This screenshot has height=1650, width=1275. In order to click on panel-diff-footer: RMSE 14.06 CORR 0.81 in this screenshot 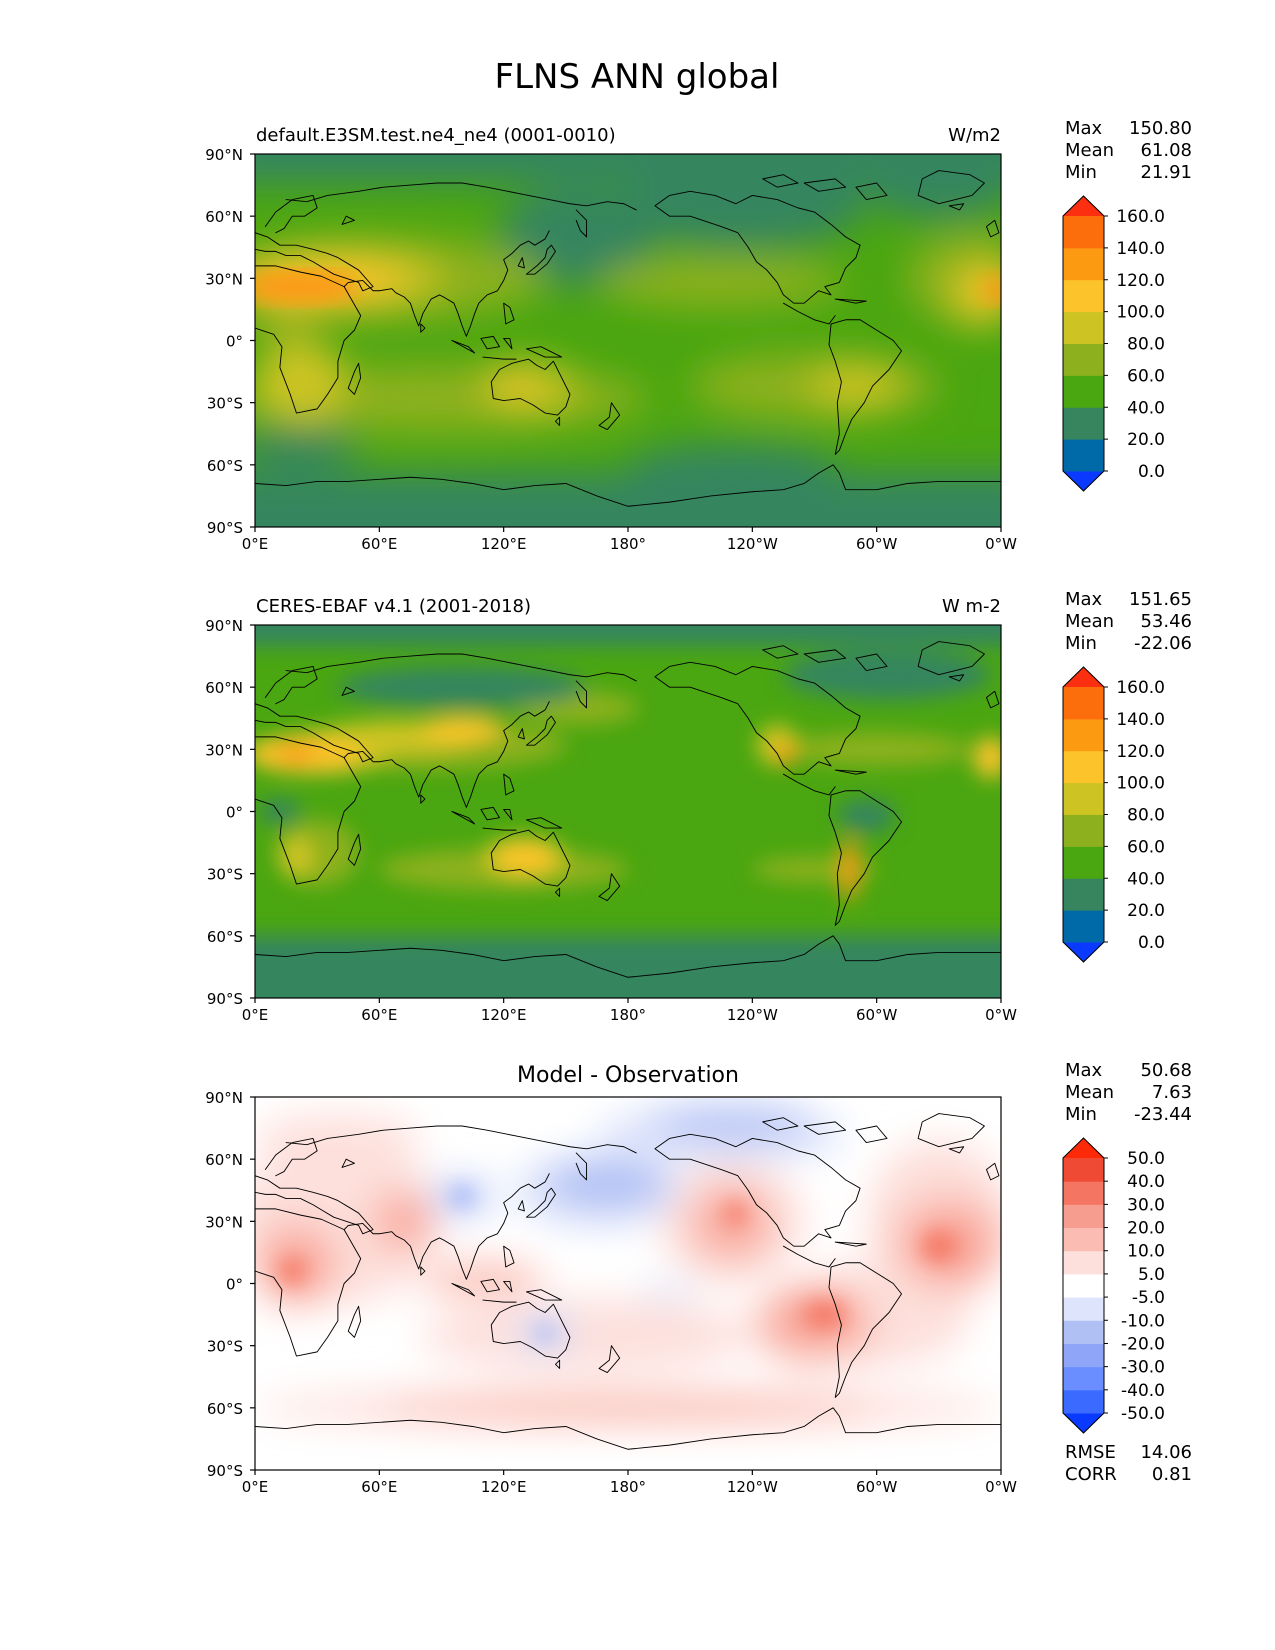, I will do `click(1128, 1463)`.